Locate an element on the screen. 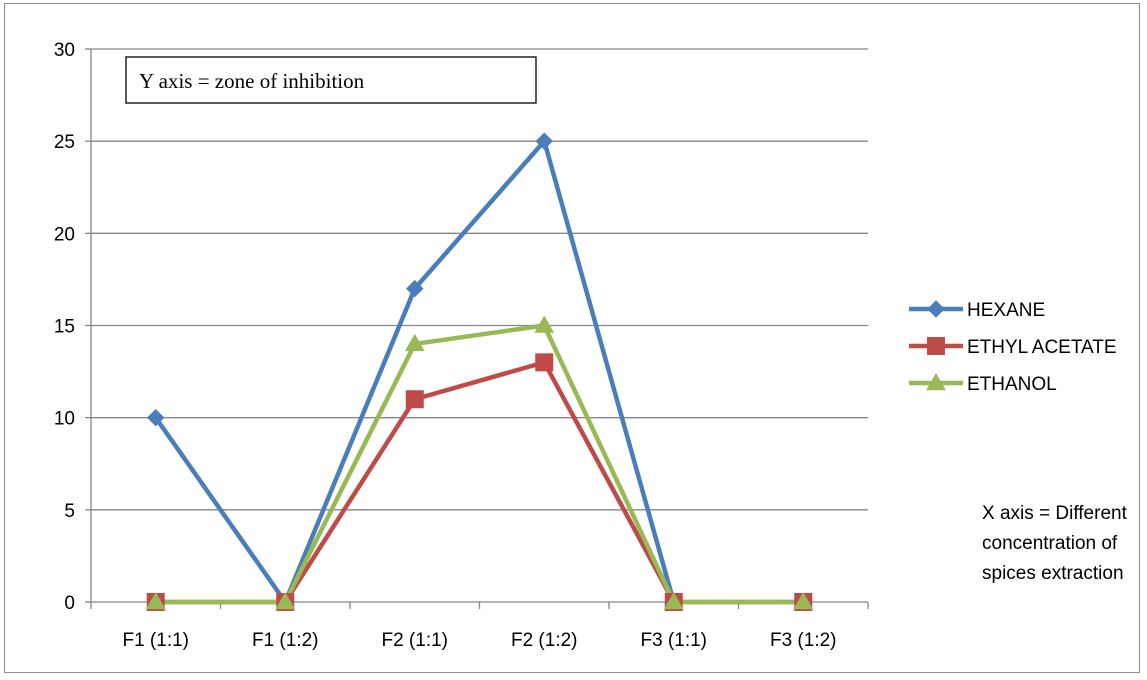 This screenshot has width=1147, height=680. legend-label-ethanol: ETHANOL is located at coordinates (1012, 384).